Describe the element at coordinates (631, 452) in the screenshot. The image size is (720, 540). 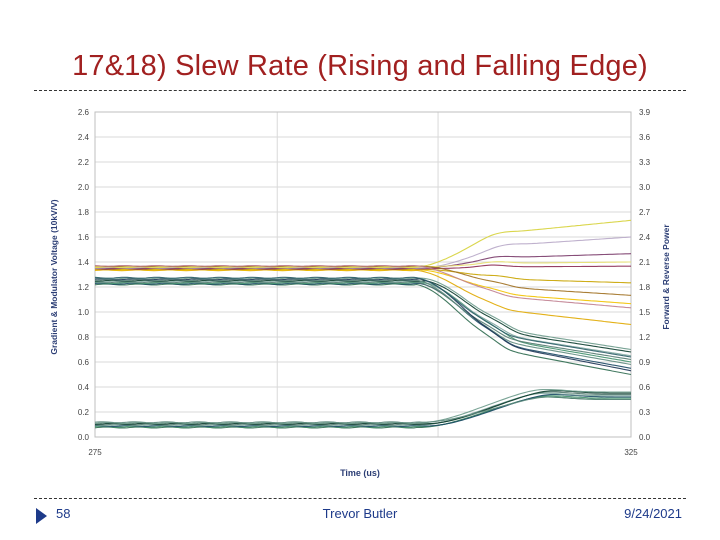
I see `x-tick-label: 325` at that location.